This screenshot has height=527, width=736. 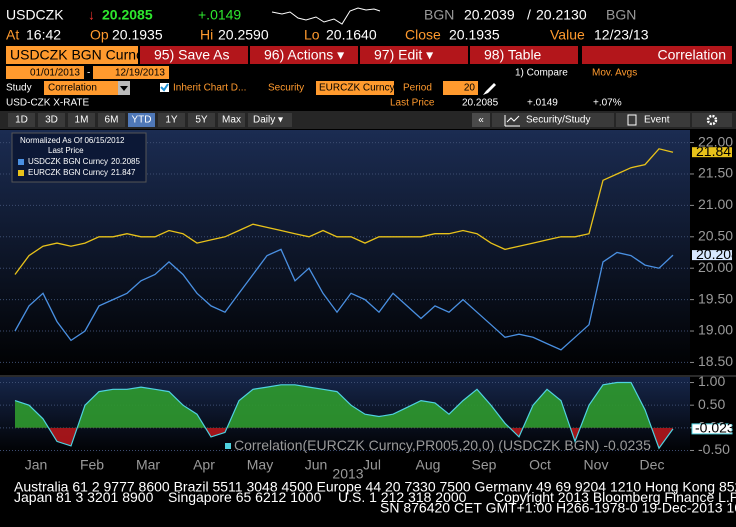 I want to click on period-box, so click(x=460, y=88).